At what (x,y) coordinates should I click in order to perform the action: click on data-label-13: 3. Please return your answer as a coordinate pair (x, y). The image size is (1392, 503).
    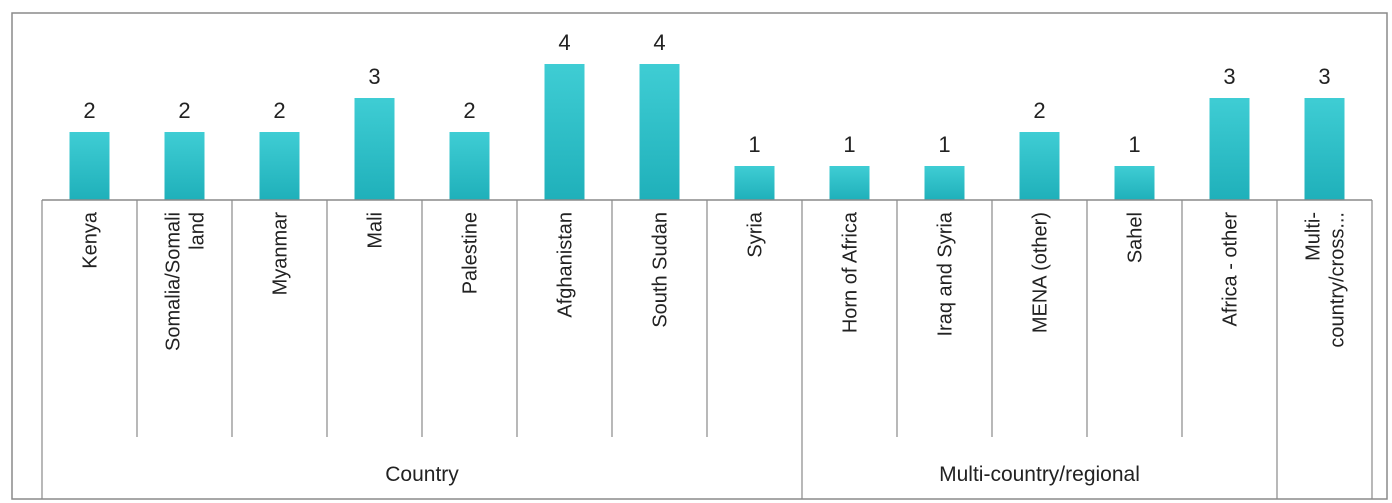
    Looking at the image, I should click on (1324, 76).